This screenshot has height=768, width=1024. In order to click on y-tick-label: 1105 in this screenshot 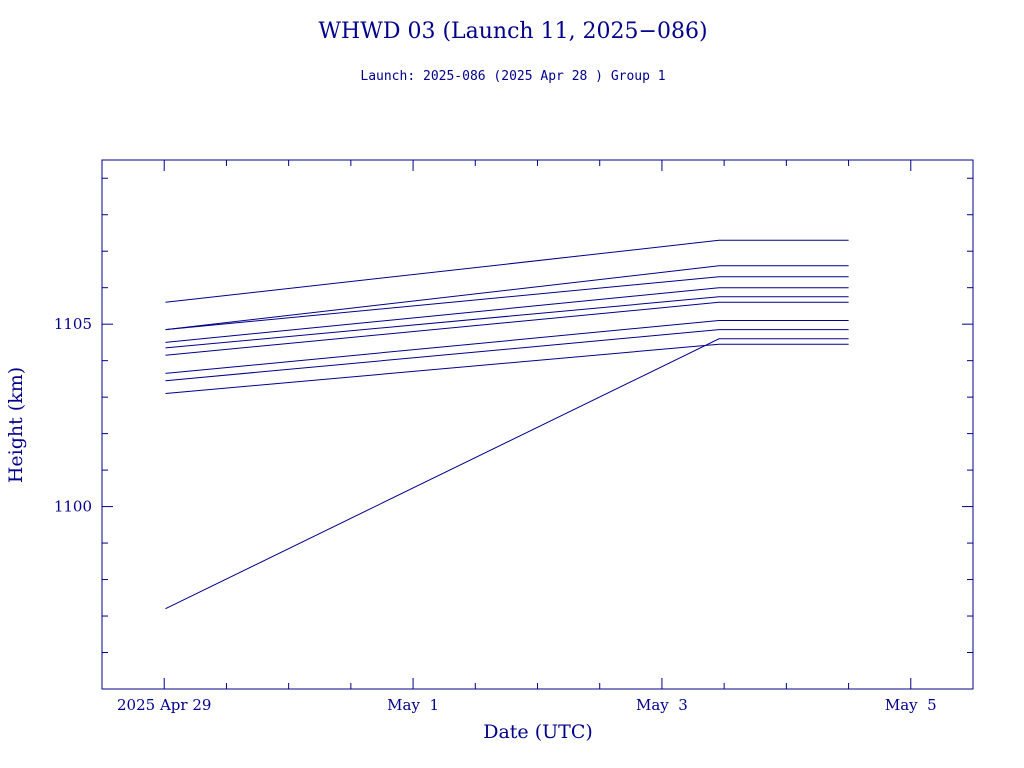, I will do `click(73, 324)`.